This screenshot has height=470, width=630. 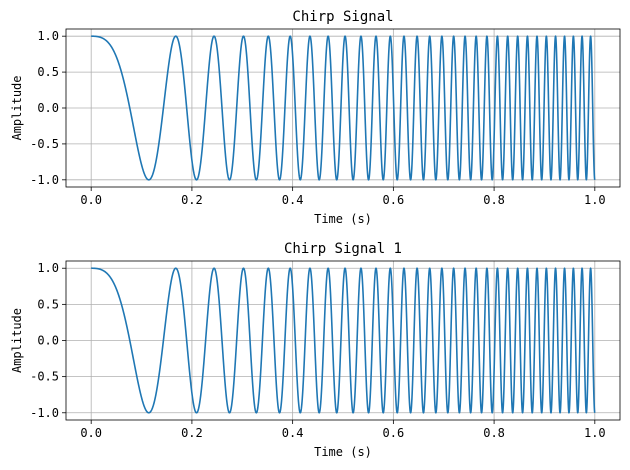 What do you see at coordinates (343, 249) in the screenshot?
I see `chart-title: Chirp Signal 1` at bounding box center [343, 249].